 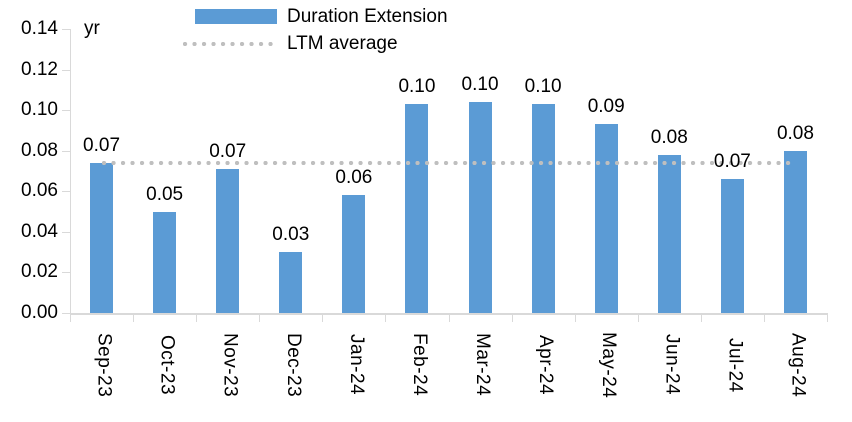 I want to click on legend-avg-label: LTM average, so click(x=342, y=43).